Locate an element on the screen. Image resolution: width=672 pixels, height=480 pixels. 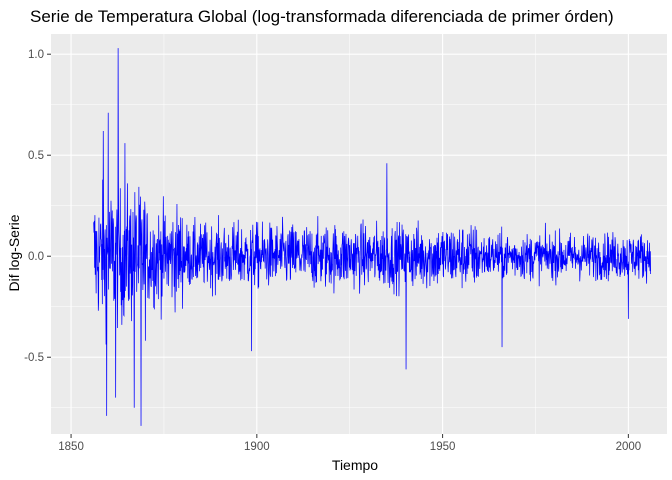
x-axis-title: Tiempo is located at coordinates (355, 465).